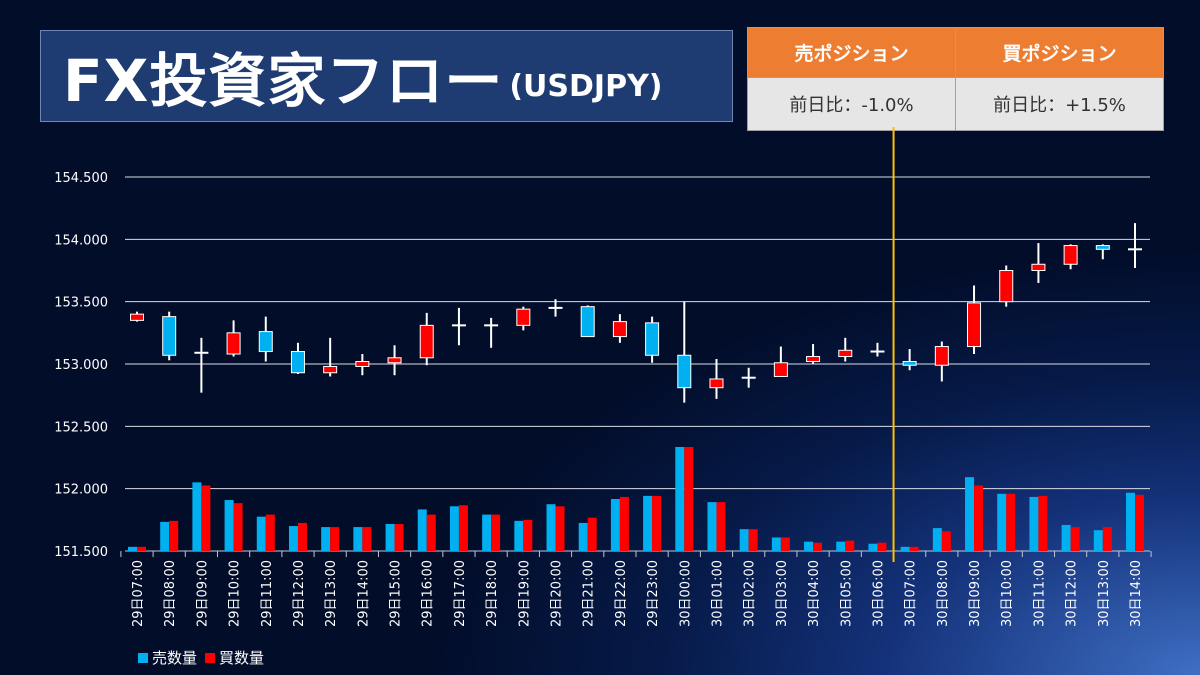 This screenshot has width=1200, height=675. I want to click on y-tick-label: 154.500, so click(81, 178).